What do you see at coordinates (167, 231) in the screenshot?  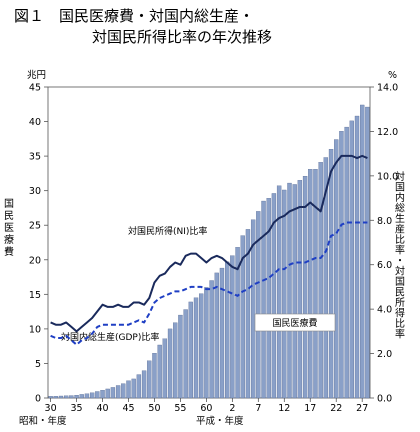 I see `annotation-ni-ratio: 対国民所得(NI)比率` at bounding box center [167, 231].